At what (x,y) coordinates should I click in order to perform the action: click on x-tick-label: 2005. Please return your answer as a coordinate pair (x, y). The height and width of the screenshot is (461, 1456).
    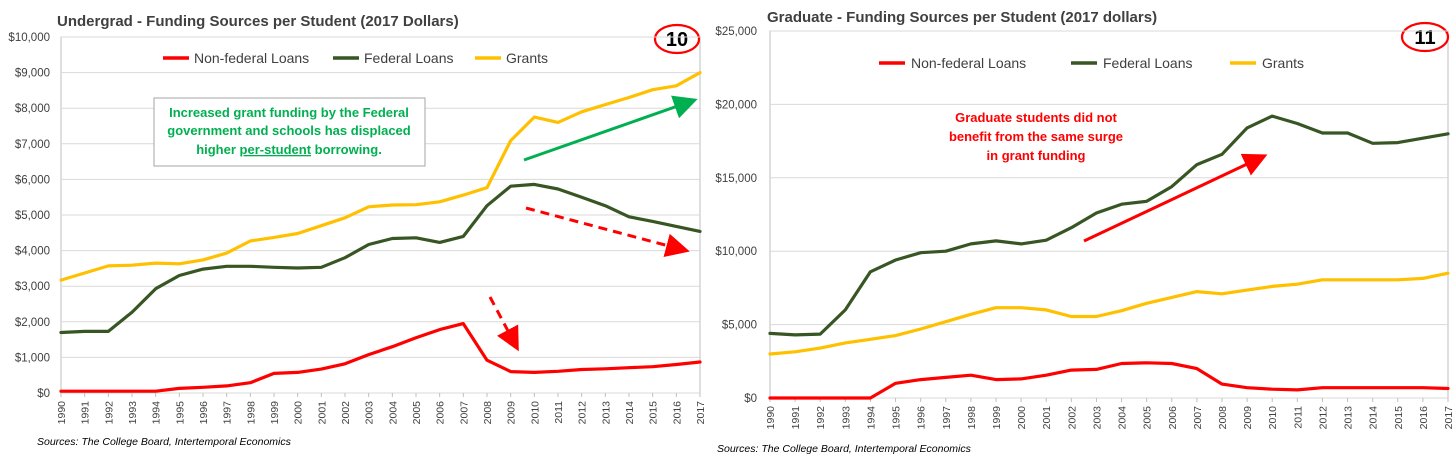
    Looking at the image, I should click on (1148, 418).